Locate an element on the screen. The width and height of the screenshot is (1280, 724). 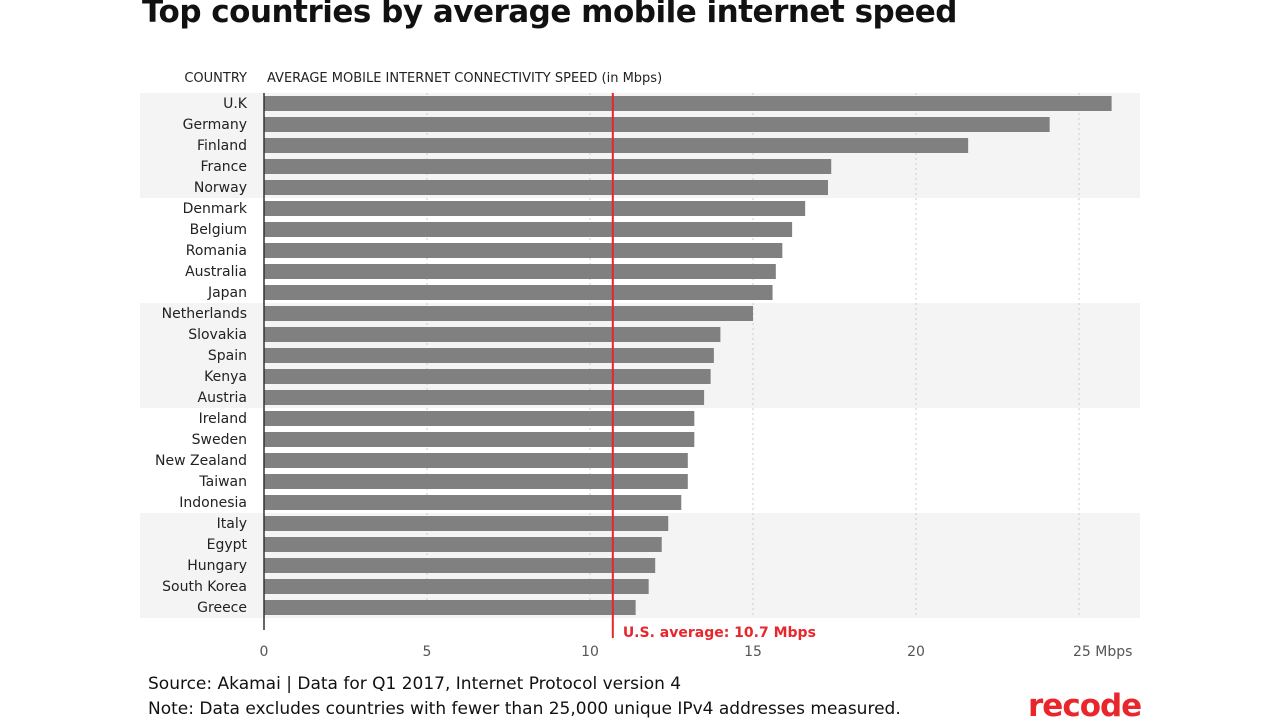
x-tick-label: 20 is located at coordinates (916, 652).